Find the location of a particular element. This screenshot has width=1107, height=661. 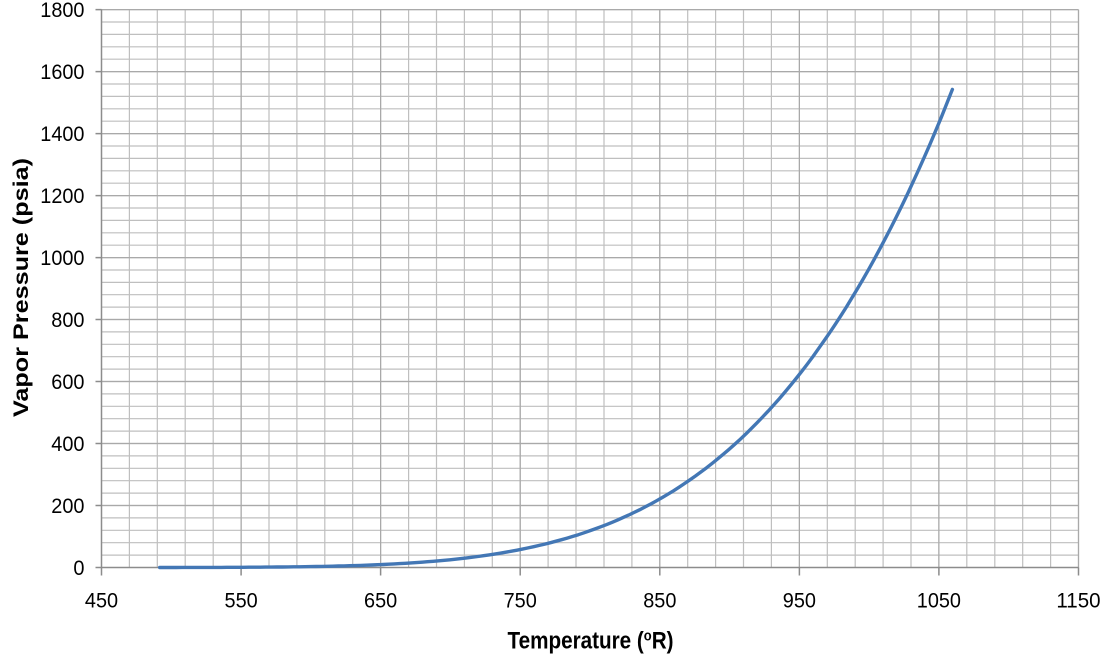

svg-text: 1600 is located at coordinates (62, 72).